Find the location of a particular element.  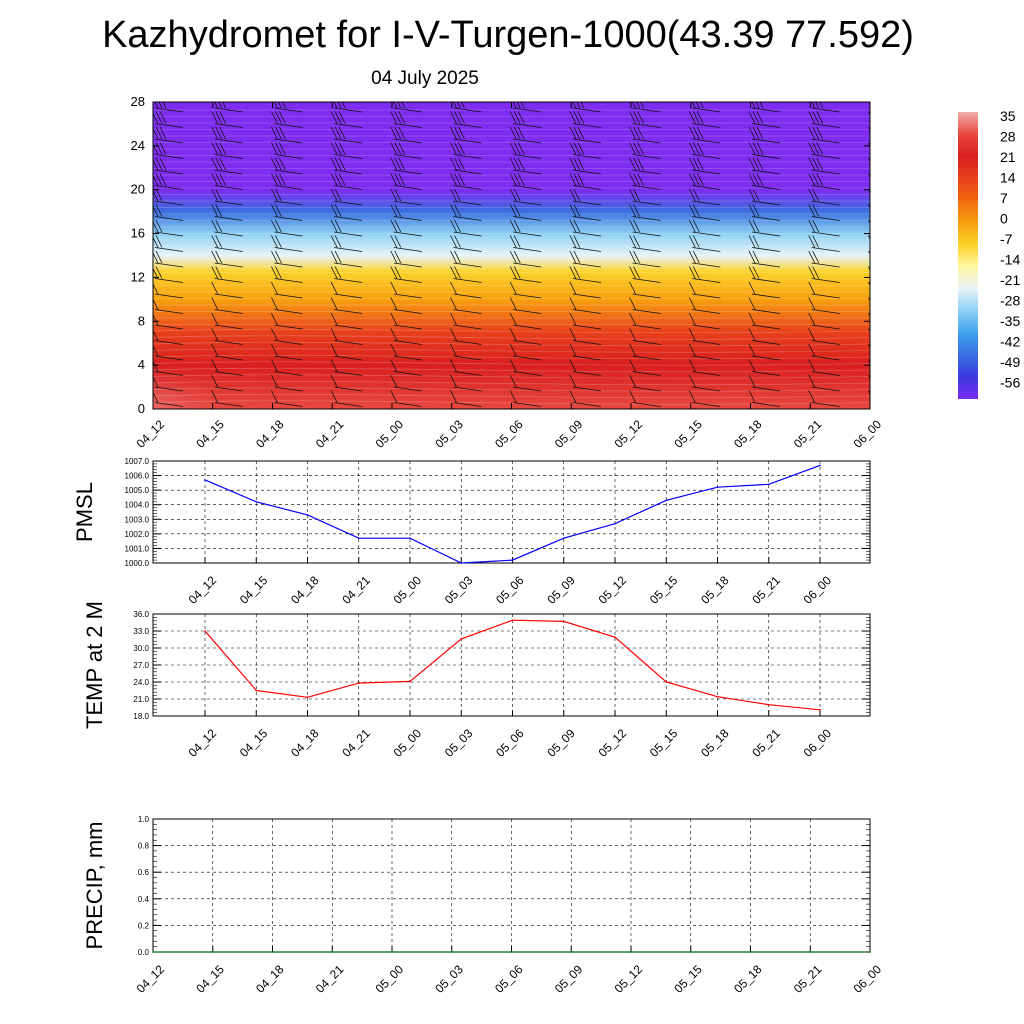

y-tick-label: 1004.0 is located at coordinates (137, 505).